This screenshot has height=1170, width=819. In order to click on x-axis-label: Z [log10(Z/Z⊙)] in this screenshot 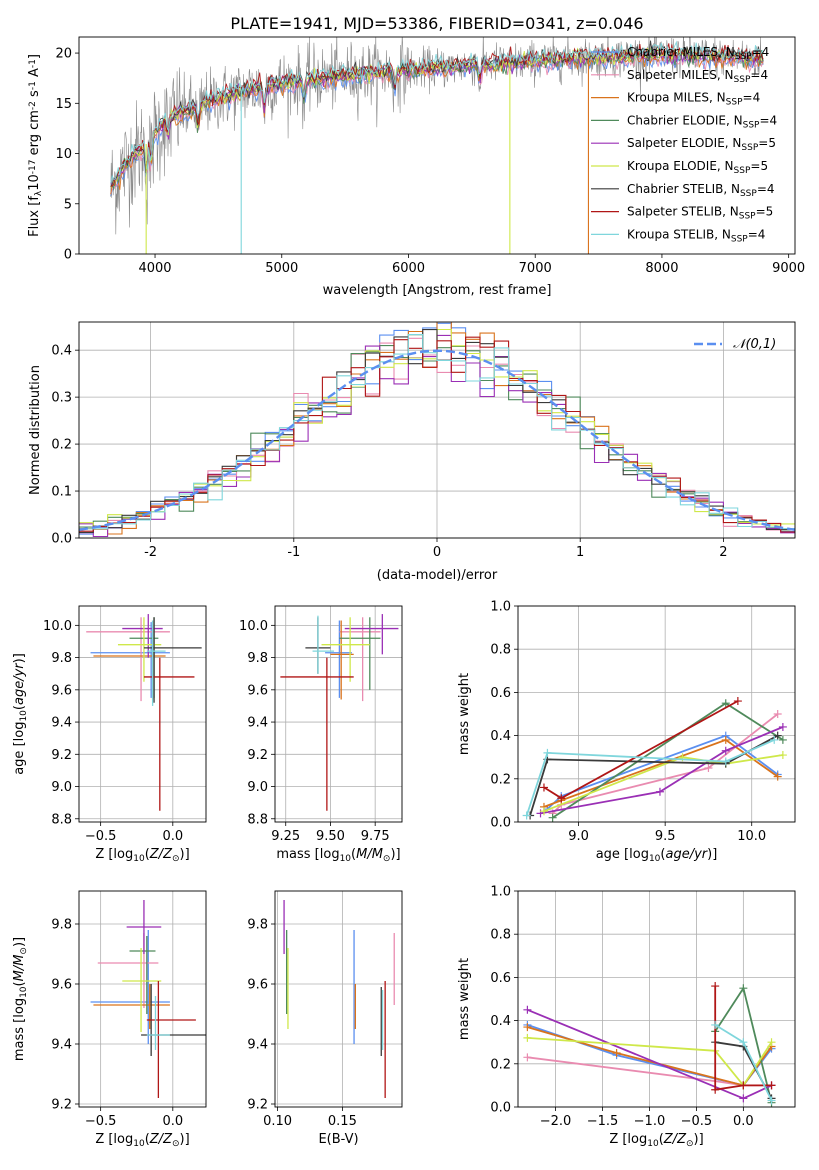, I will do `click(142, 855)`.